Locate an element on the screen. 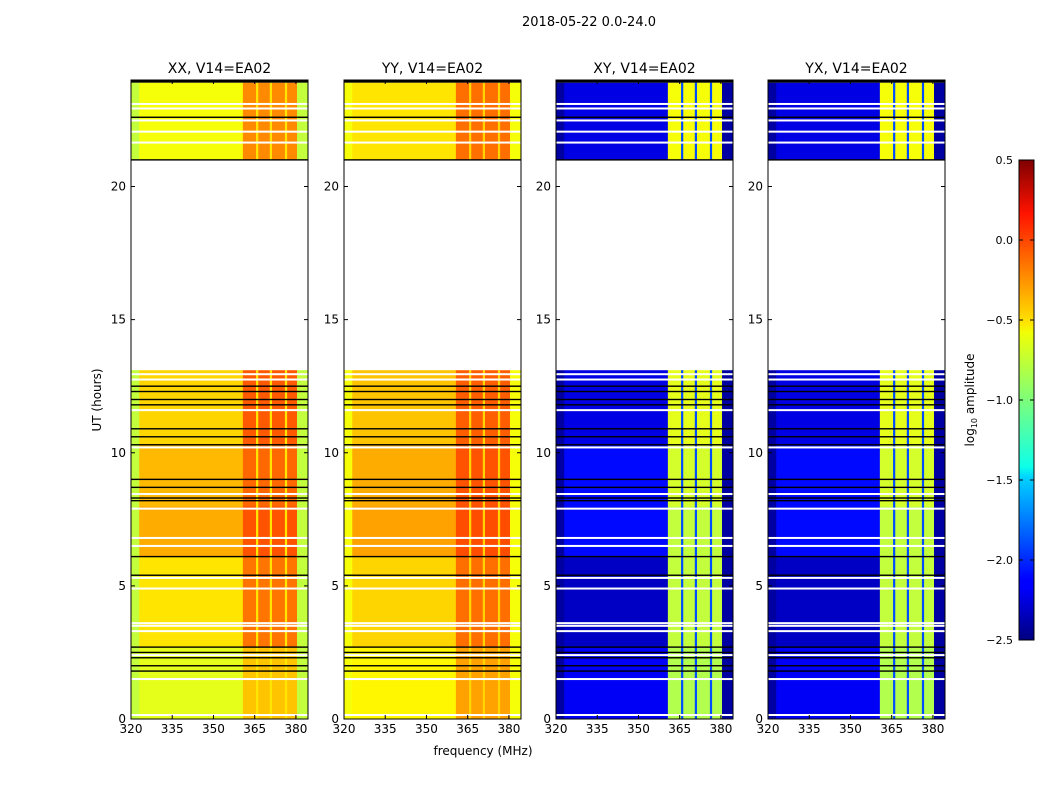 The width and height of the screenshot is (1050, 804). x-tick-label: 365 is located at coordinates (467, 729).